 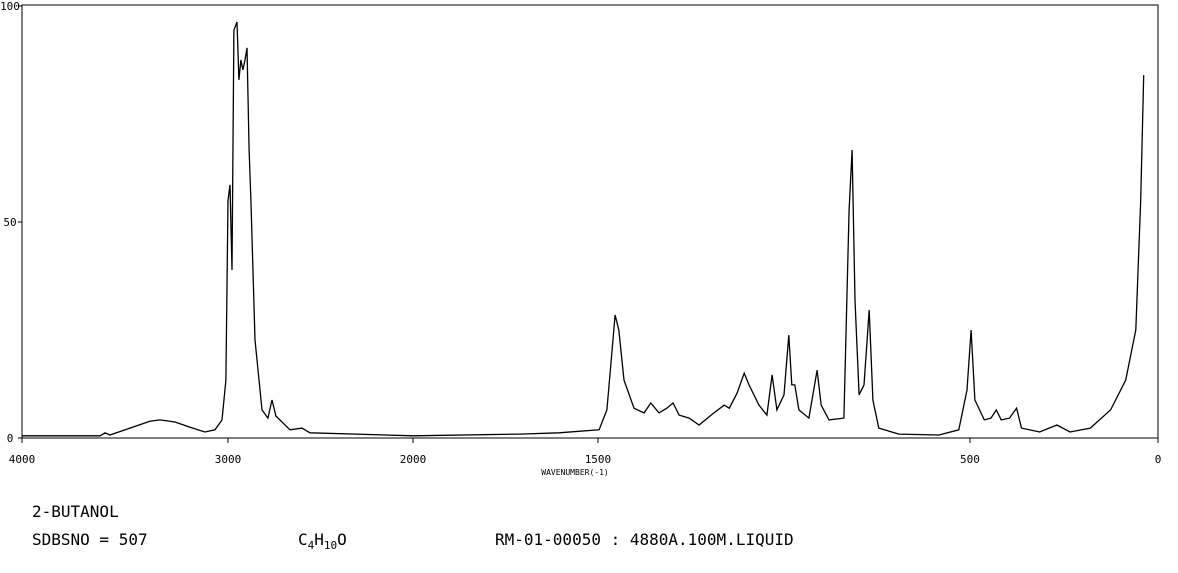 I want to click on measurement-condition: RM-01-00050 : 4880A.100M.LIQUID, so click(x=644, y=539).